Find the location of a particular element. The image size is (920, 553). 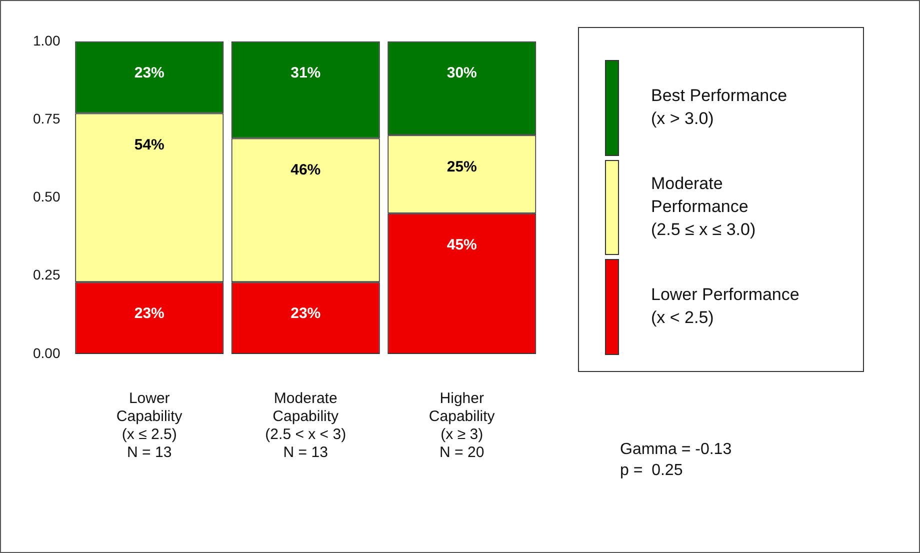

text: Gamma = -0.13 is located at coordinates (676, 450).